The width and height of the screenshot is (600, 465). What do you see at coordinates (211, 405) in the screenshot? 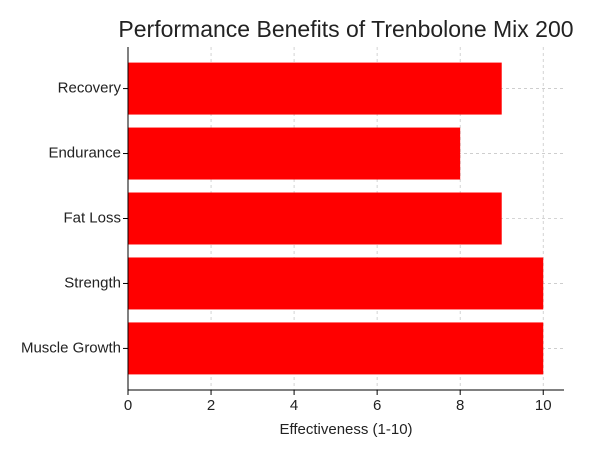
I see `x-tick-label: 2` at bounding box center [211, 405].